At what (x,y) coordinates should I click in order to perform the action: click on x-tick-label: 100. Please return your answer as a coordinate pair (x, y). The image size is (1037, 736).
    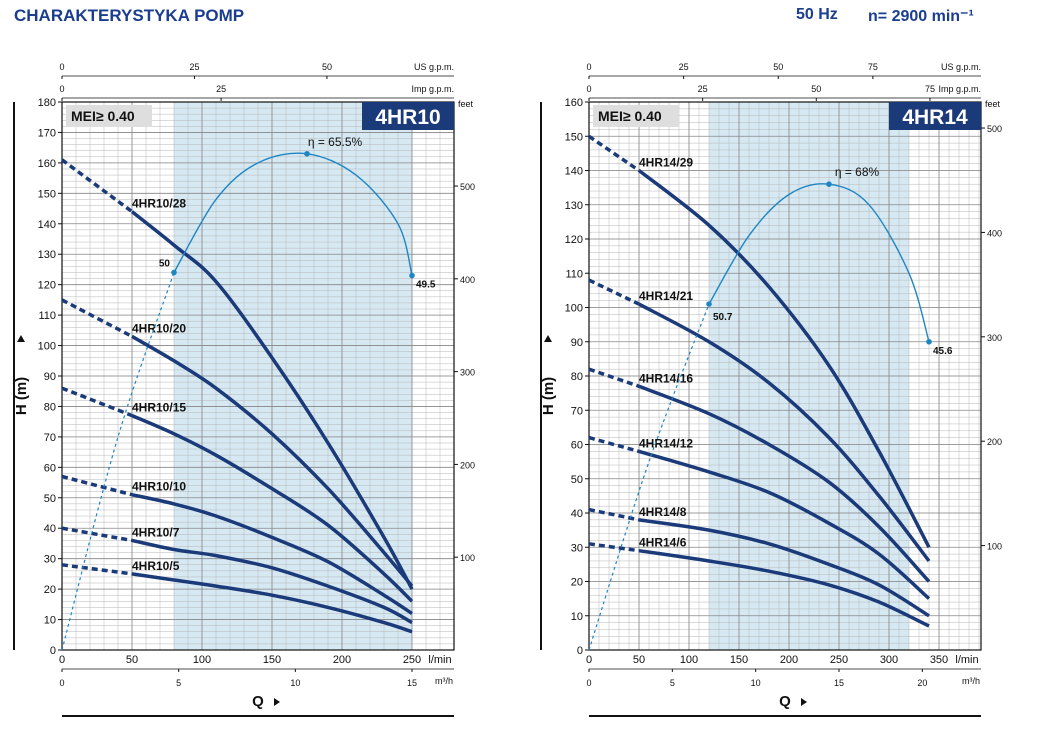
    Looking at the image, I should click on (202, 660).